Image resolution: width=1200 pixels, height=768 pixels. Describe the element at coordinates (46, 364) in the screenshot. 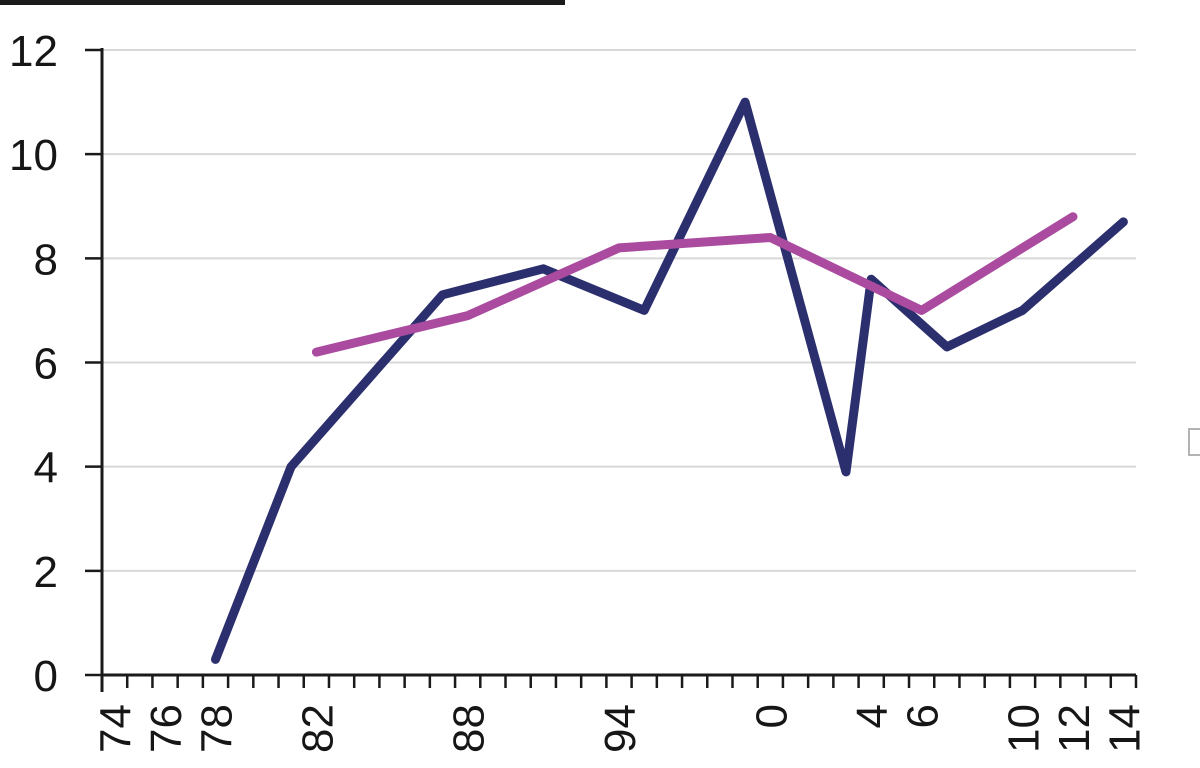

I see `y-tick-label: 6` at that location.